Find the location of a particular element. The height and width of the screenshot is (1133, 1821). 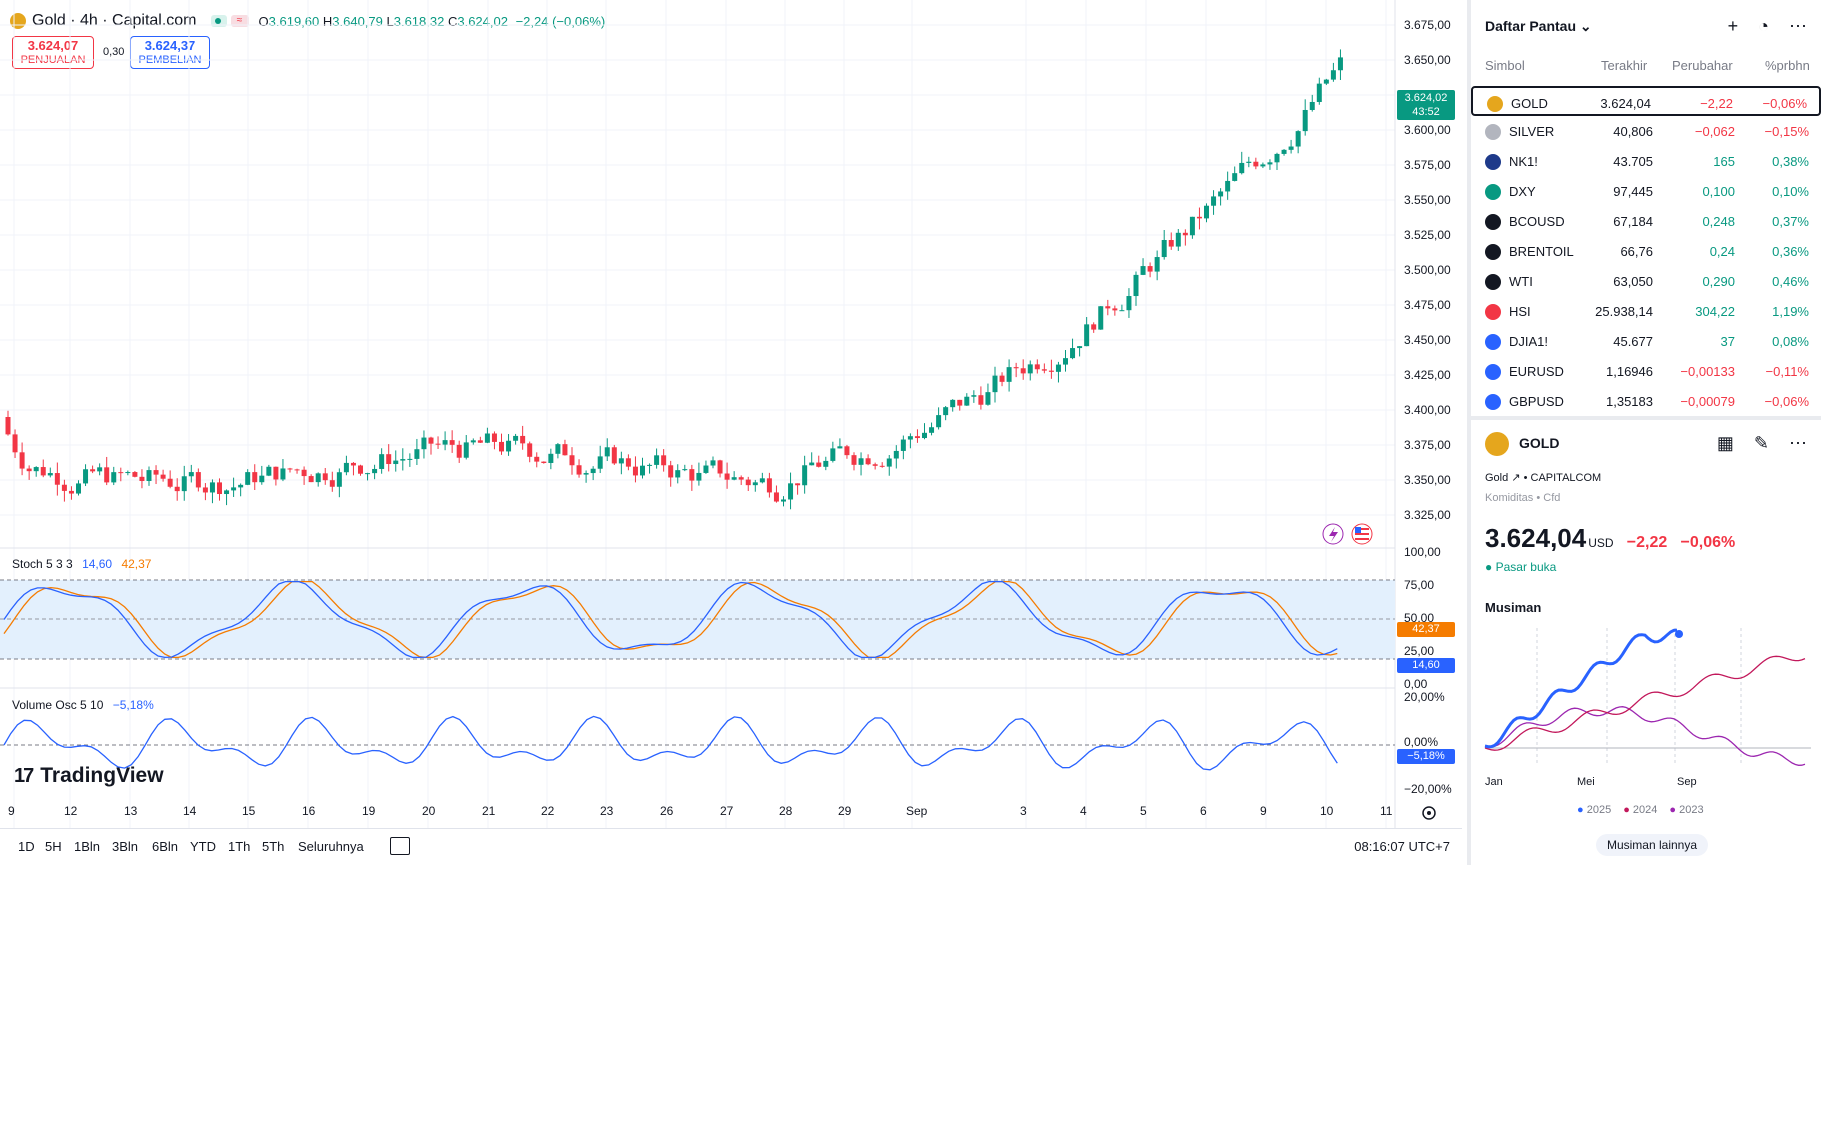

advanced-view-icon: ◔ is located at coordinates (1763, 26).